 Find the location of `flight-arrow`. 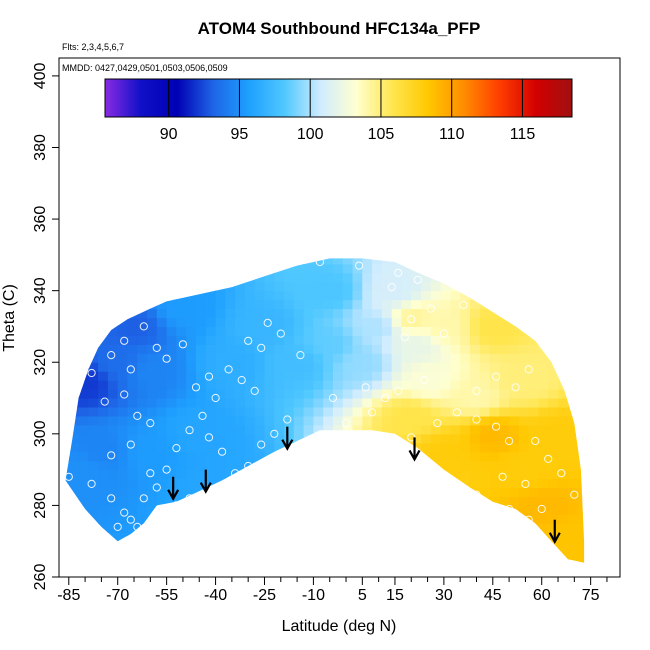

flight-arrow is located at coordinates (414, 449).